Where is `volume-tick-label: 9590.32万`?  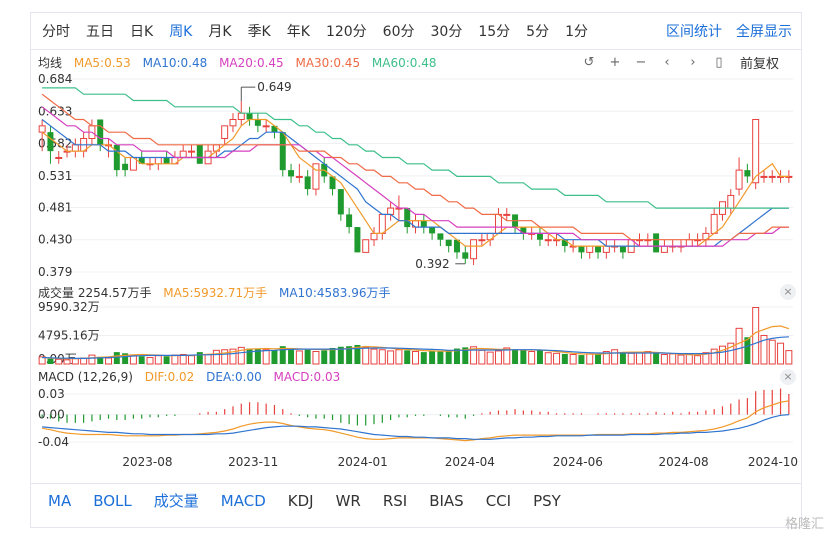 volume-tick-label: 9590.32万 is located at coordinates (69, 307).